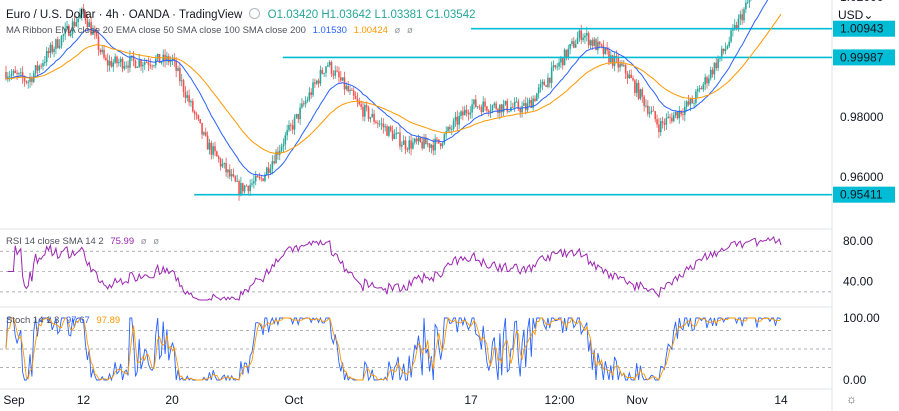 The height and width of the screenshot is (411, 899). I want to click on settings-gear-icon: ☼, so click(851, 399).